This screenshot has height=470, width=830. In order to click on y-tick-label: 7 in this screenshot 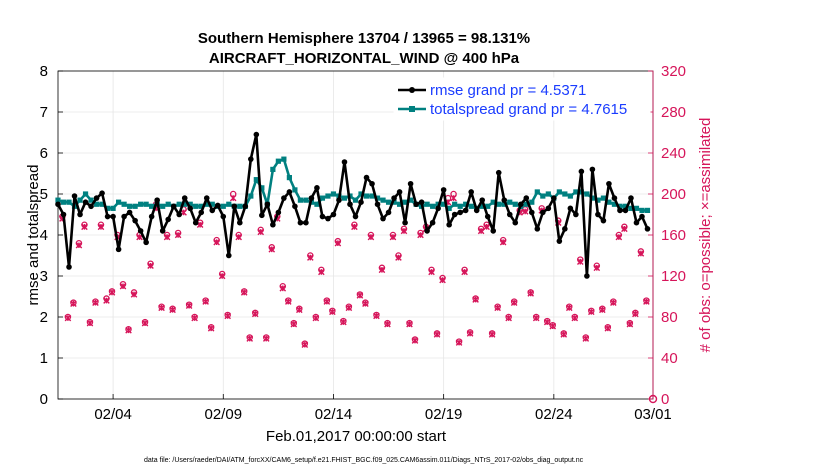, I will do `click(44, 112)`.